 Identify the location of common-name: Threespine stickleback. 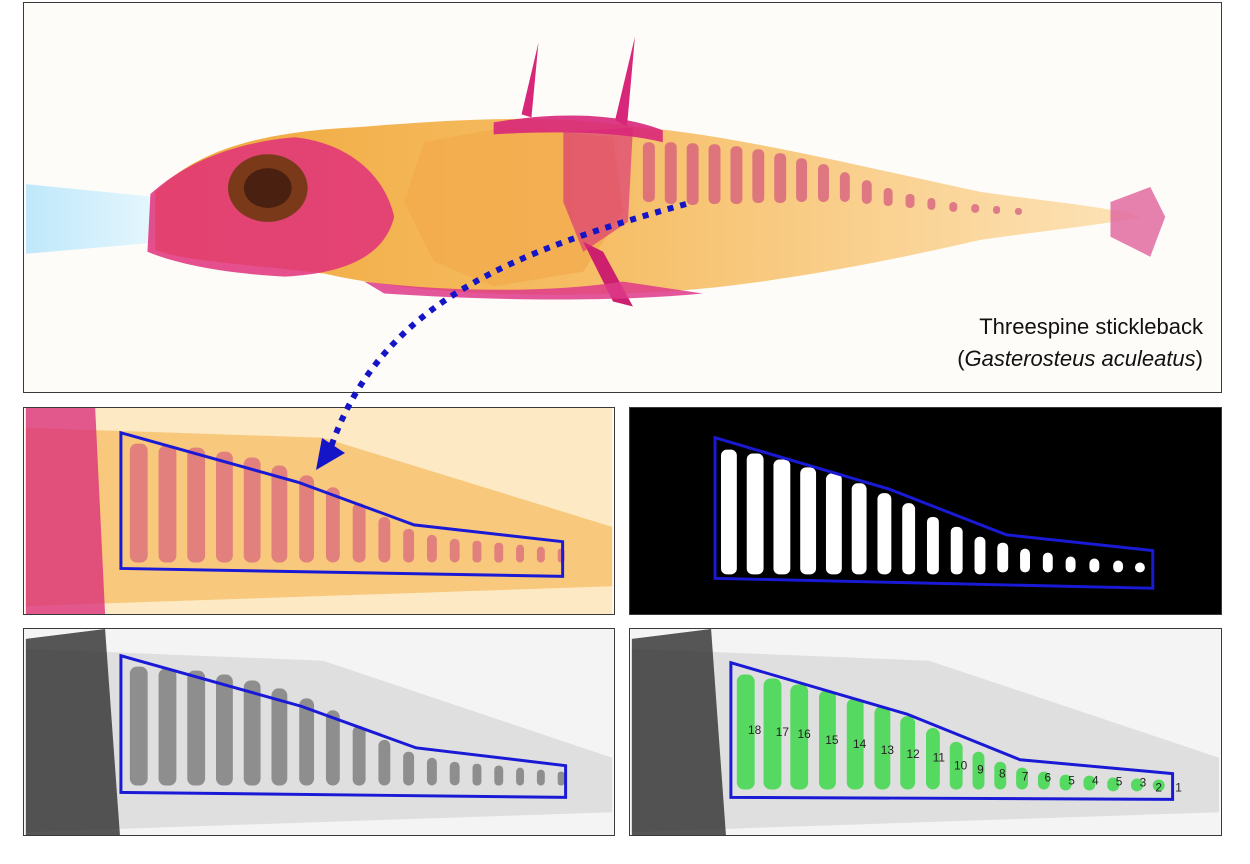
(1091, 326).